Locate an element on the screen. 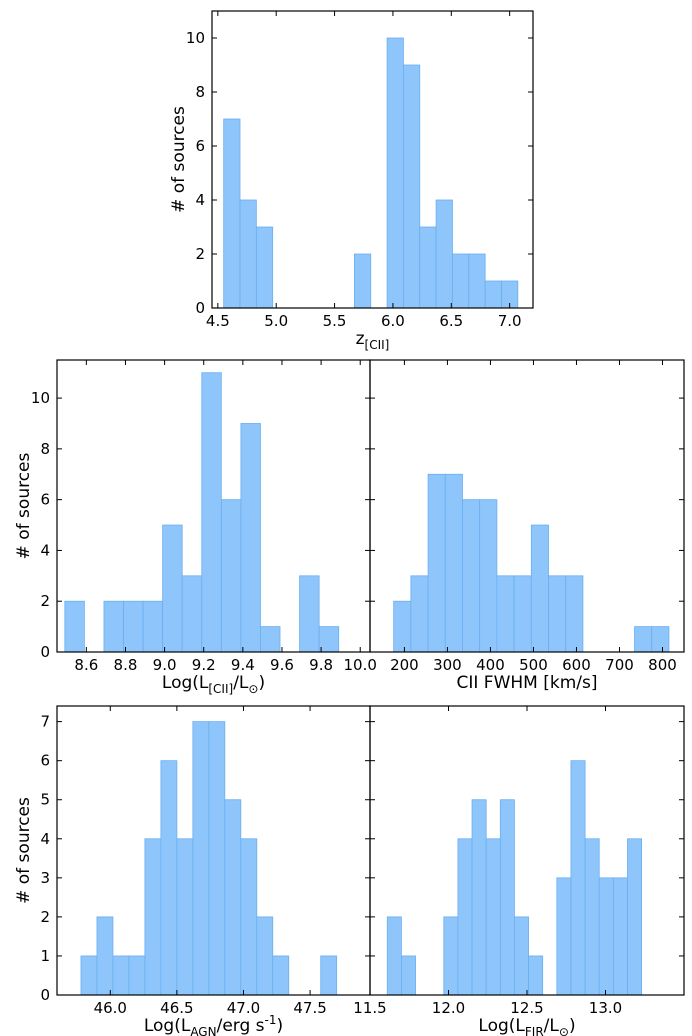  x-tick-label: 47.0 is located at coordinates (243, 1008).